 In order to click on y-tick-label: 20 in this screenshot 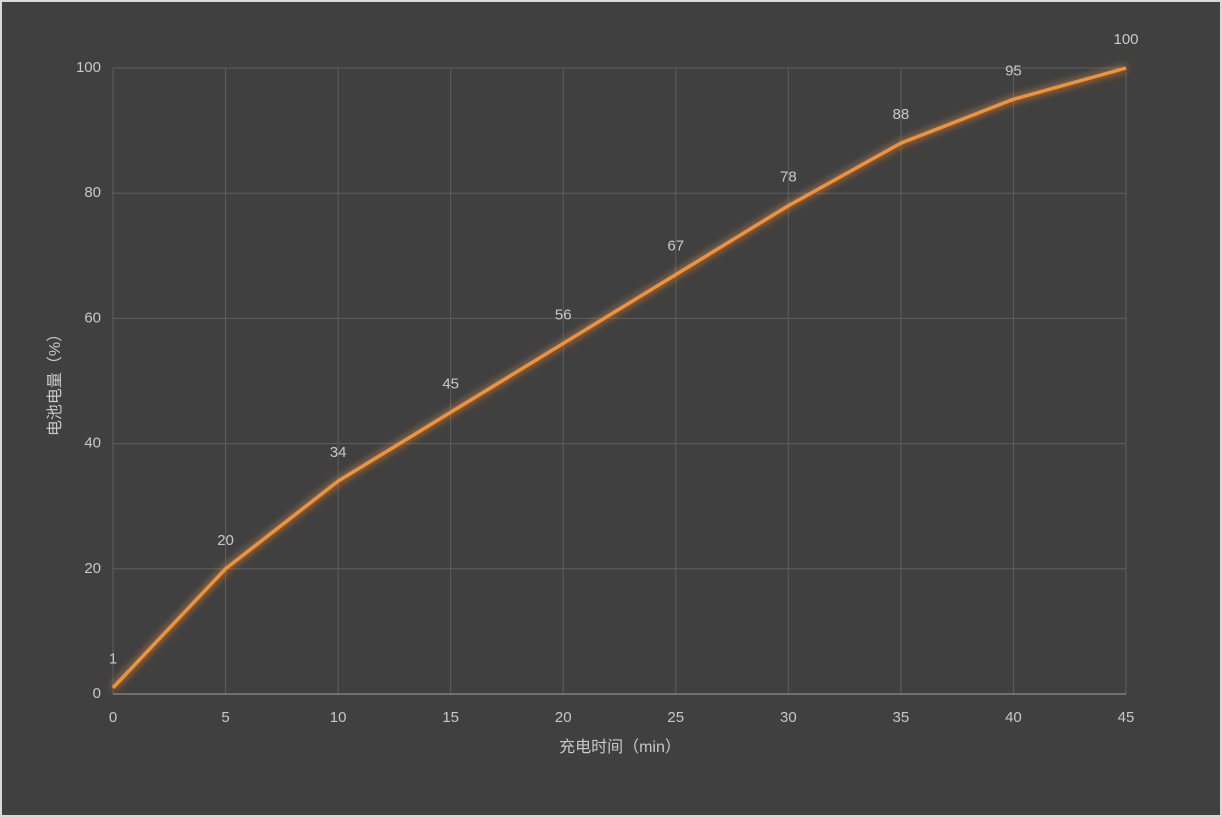, I will do `click(92, 568)`.